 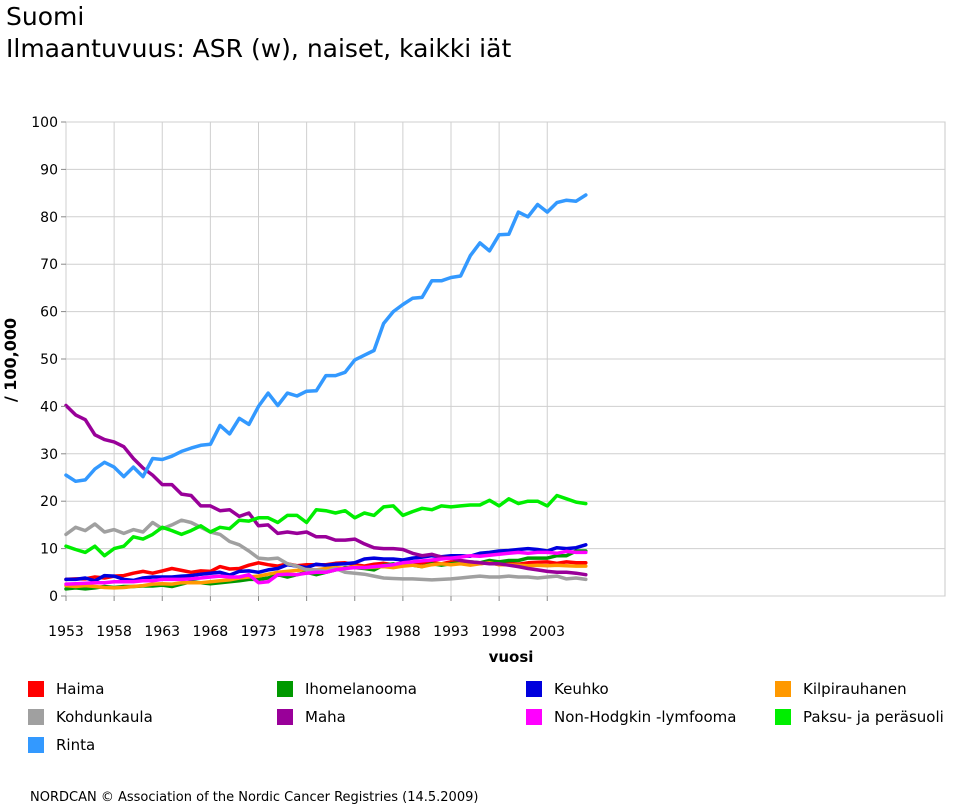 What do you see at coordinates (259, 632) in the screenshot?
I see `x-tick-label: 1973` at bounding box center [259, 632].